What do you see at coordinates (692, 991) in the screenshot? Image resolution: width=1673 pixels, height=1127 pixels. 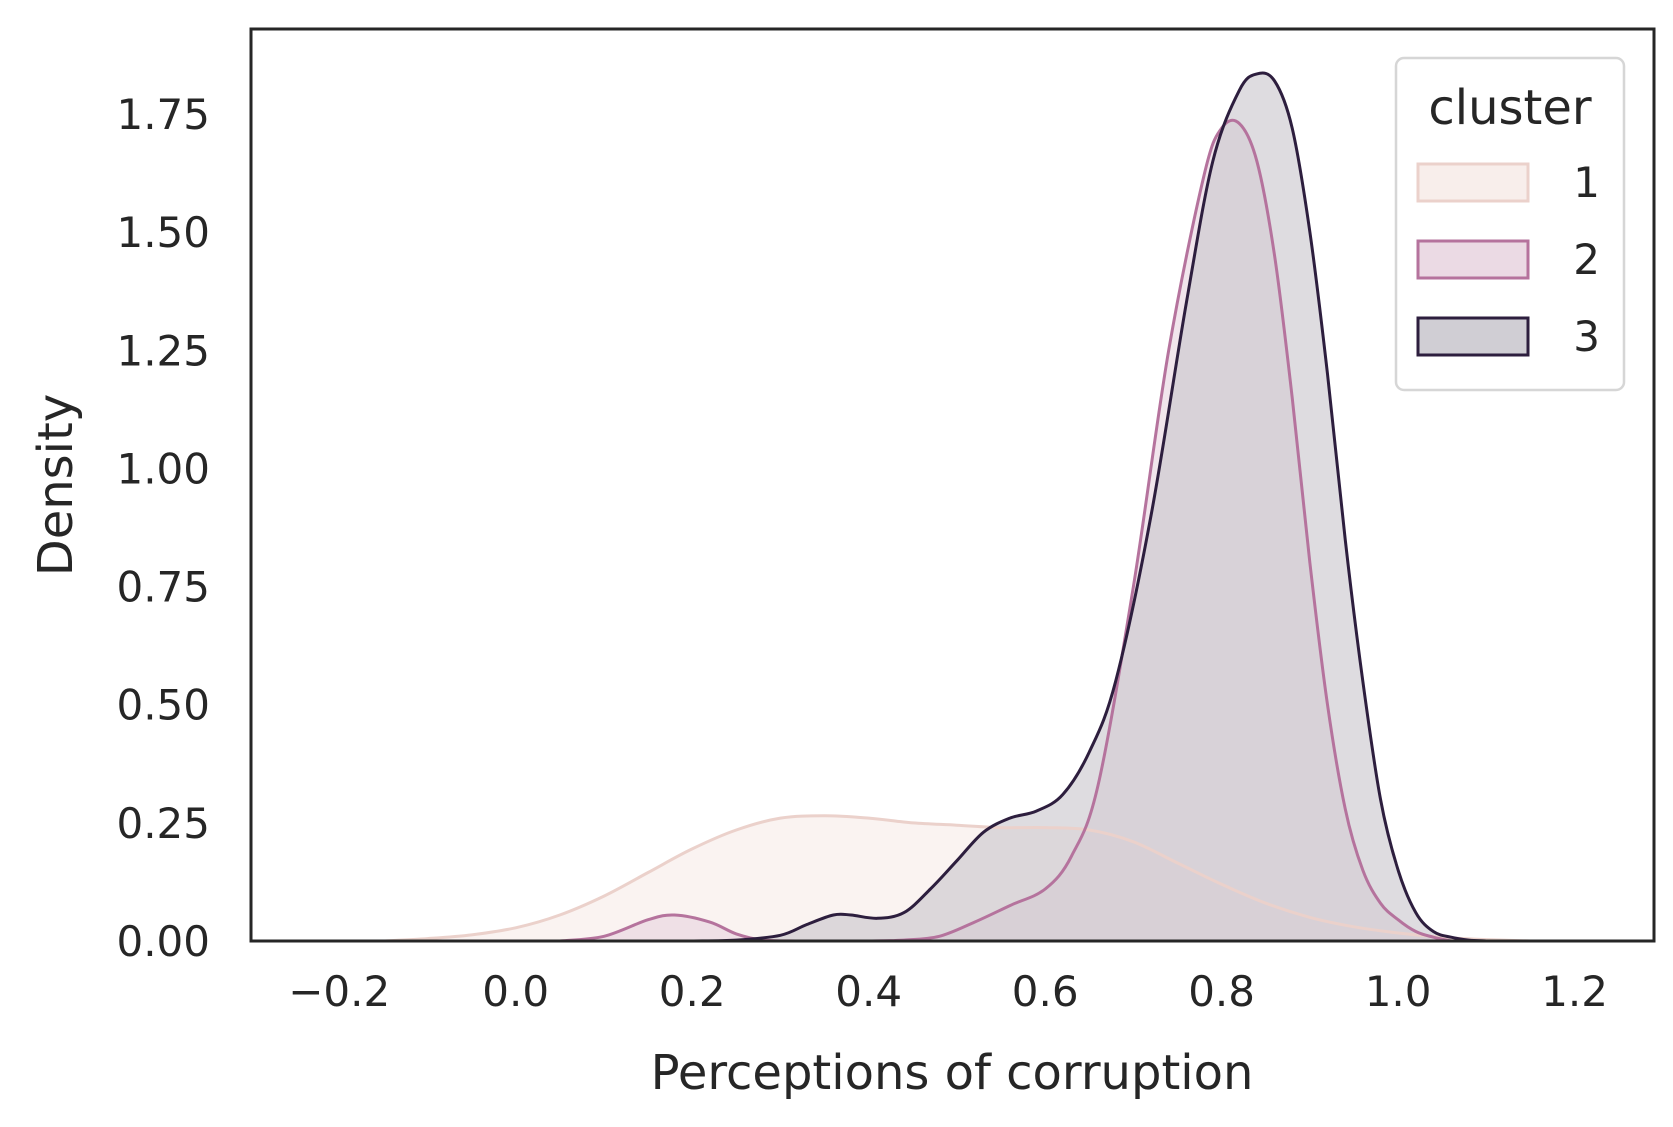 I see `x-tick-label: 0.2` at bounding box center [692, 991].